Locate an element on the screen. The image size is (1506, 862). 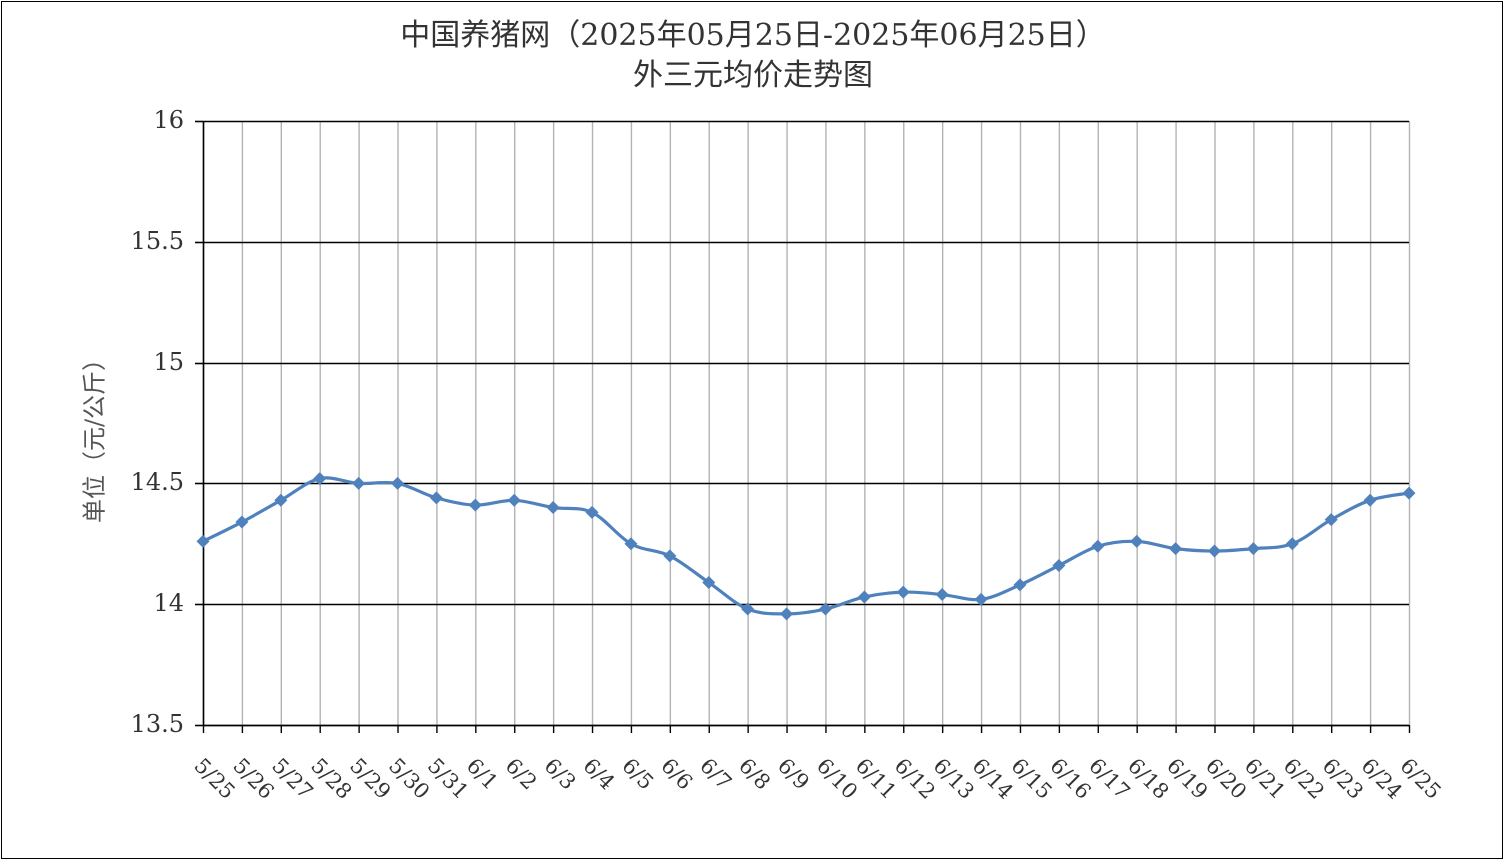
x-tick-label: 6/17 is located at coordinates (1109, 779).